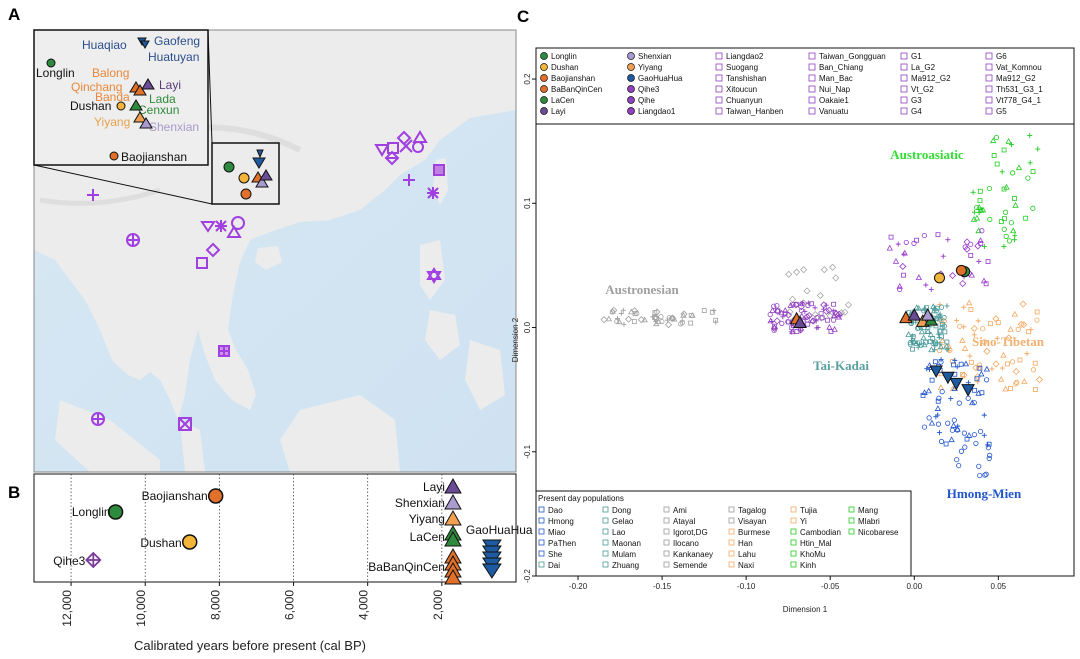  I want to click on pca-legend-label: Longlin, so click(564, 56).